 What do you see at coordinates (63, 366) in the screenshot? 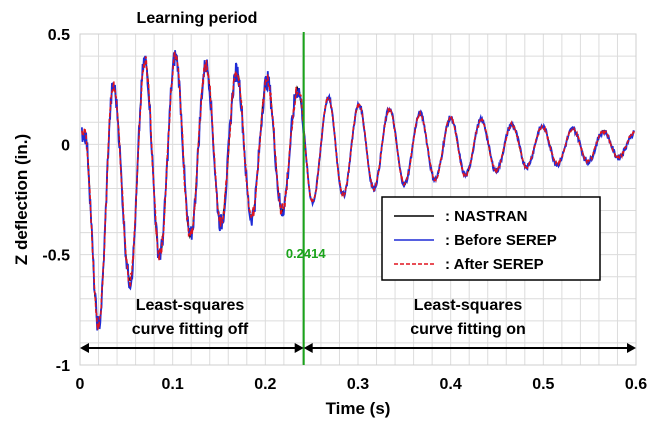
I see `y-tick-label: -1` at bounding box center [63, 366].